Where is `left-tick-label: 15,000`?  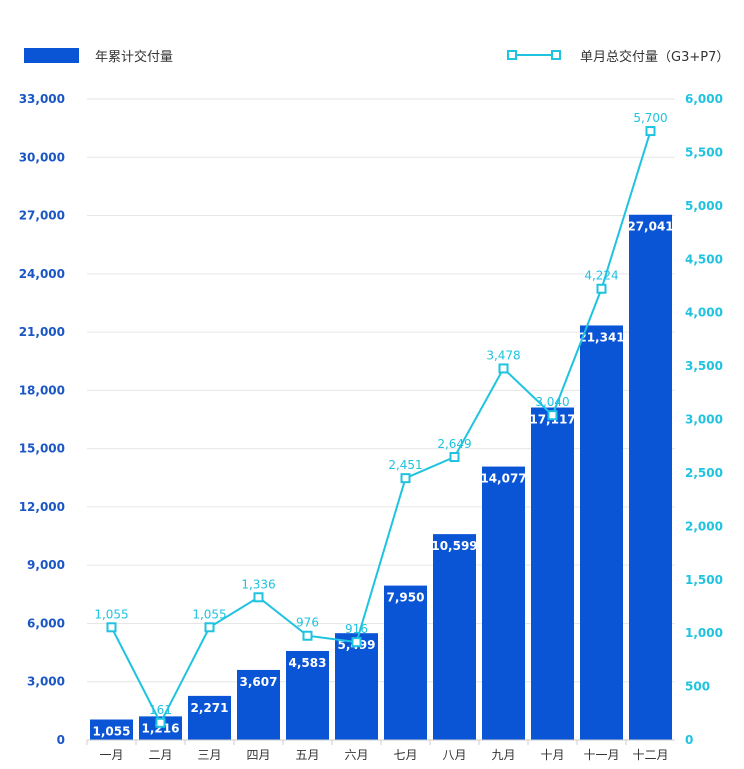
left-tick-label: 15,000 is located at coordinates (42, 449).